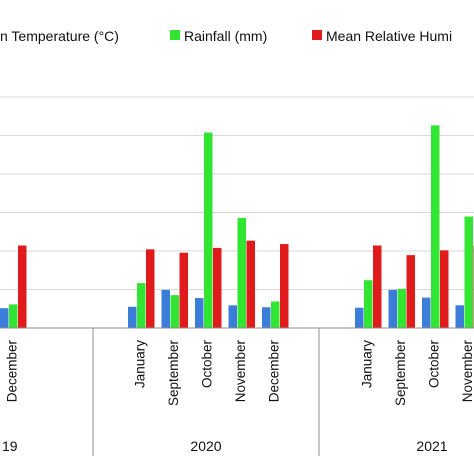 The width and height of the screenshot is (474, 474). Describe the element at coordinates (10, 446) in the screenshot. I see `year-label: 19` at that location.